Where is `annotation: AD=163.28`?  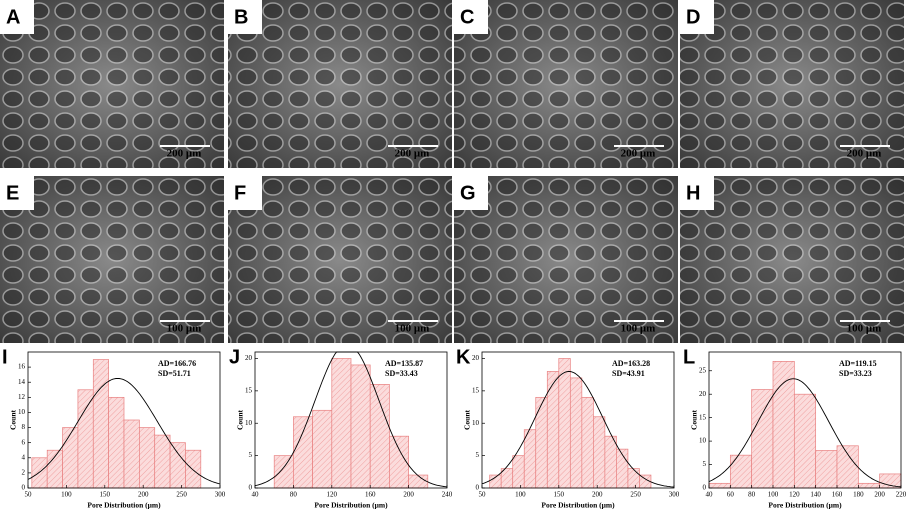 annotation: AD=163.28 is located at coordinates (631, 363).